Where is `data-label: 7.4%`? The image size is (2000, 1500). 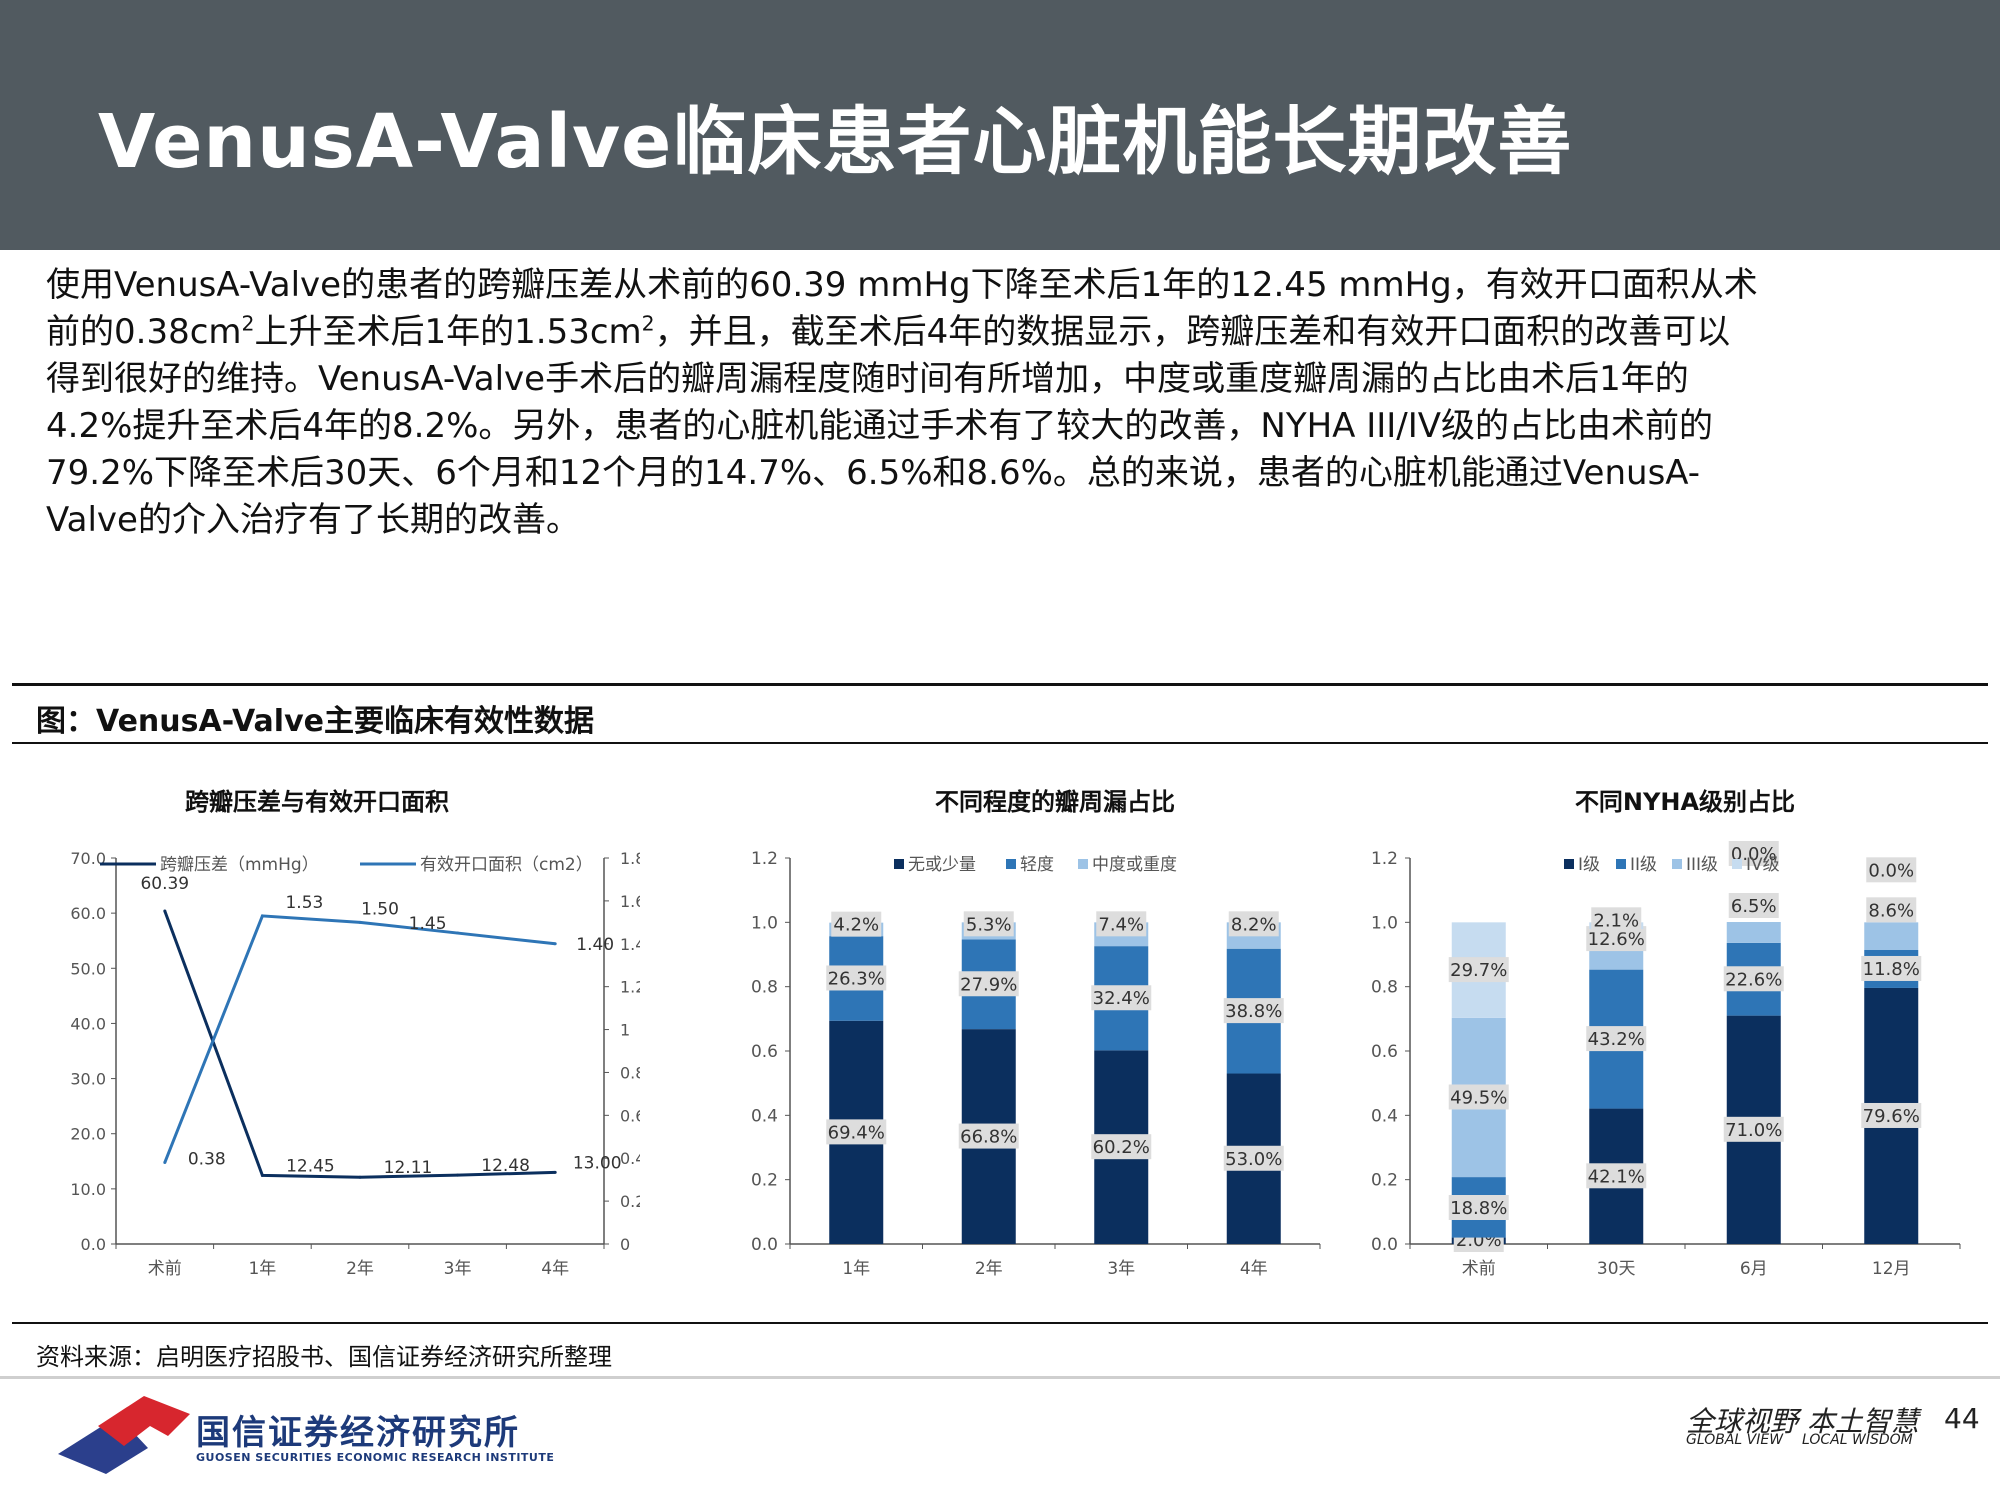 data-label: 7.4% is located at coordinates (1121, 924).